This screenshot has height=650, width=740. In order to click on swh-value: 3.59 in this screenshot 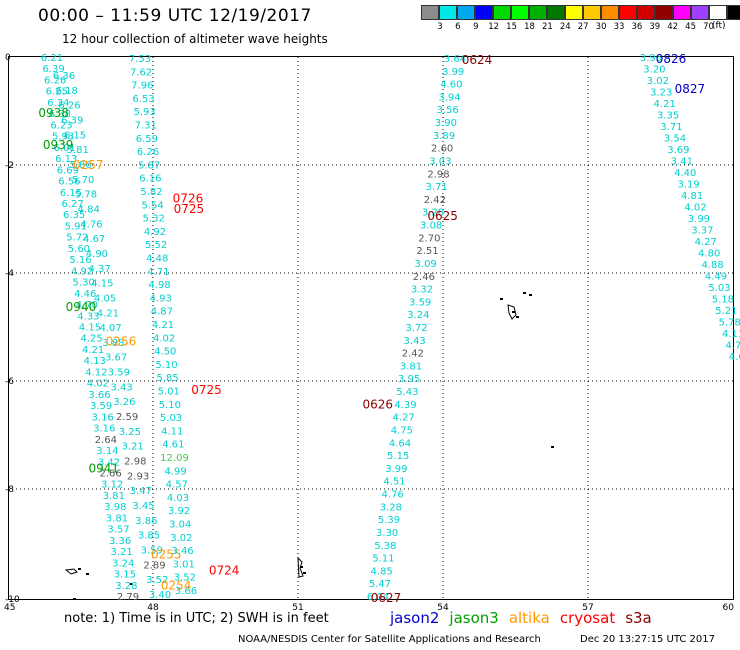, I will do `click(152, 551)`.